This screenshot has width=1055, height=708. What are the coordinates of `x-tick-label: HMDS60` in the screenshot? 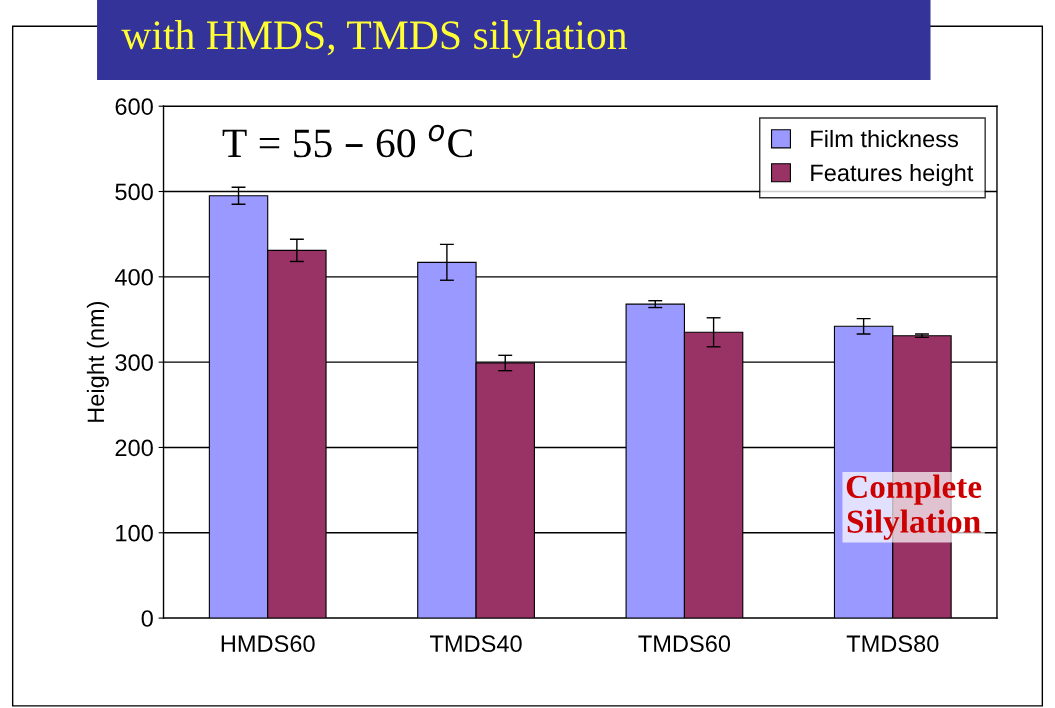 It's located at (268, 644).